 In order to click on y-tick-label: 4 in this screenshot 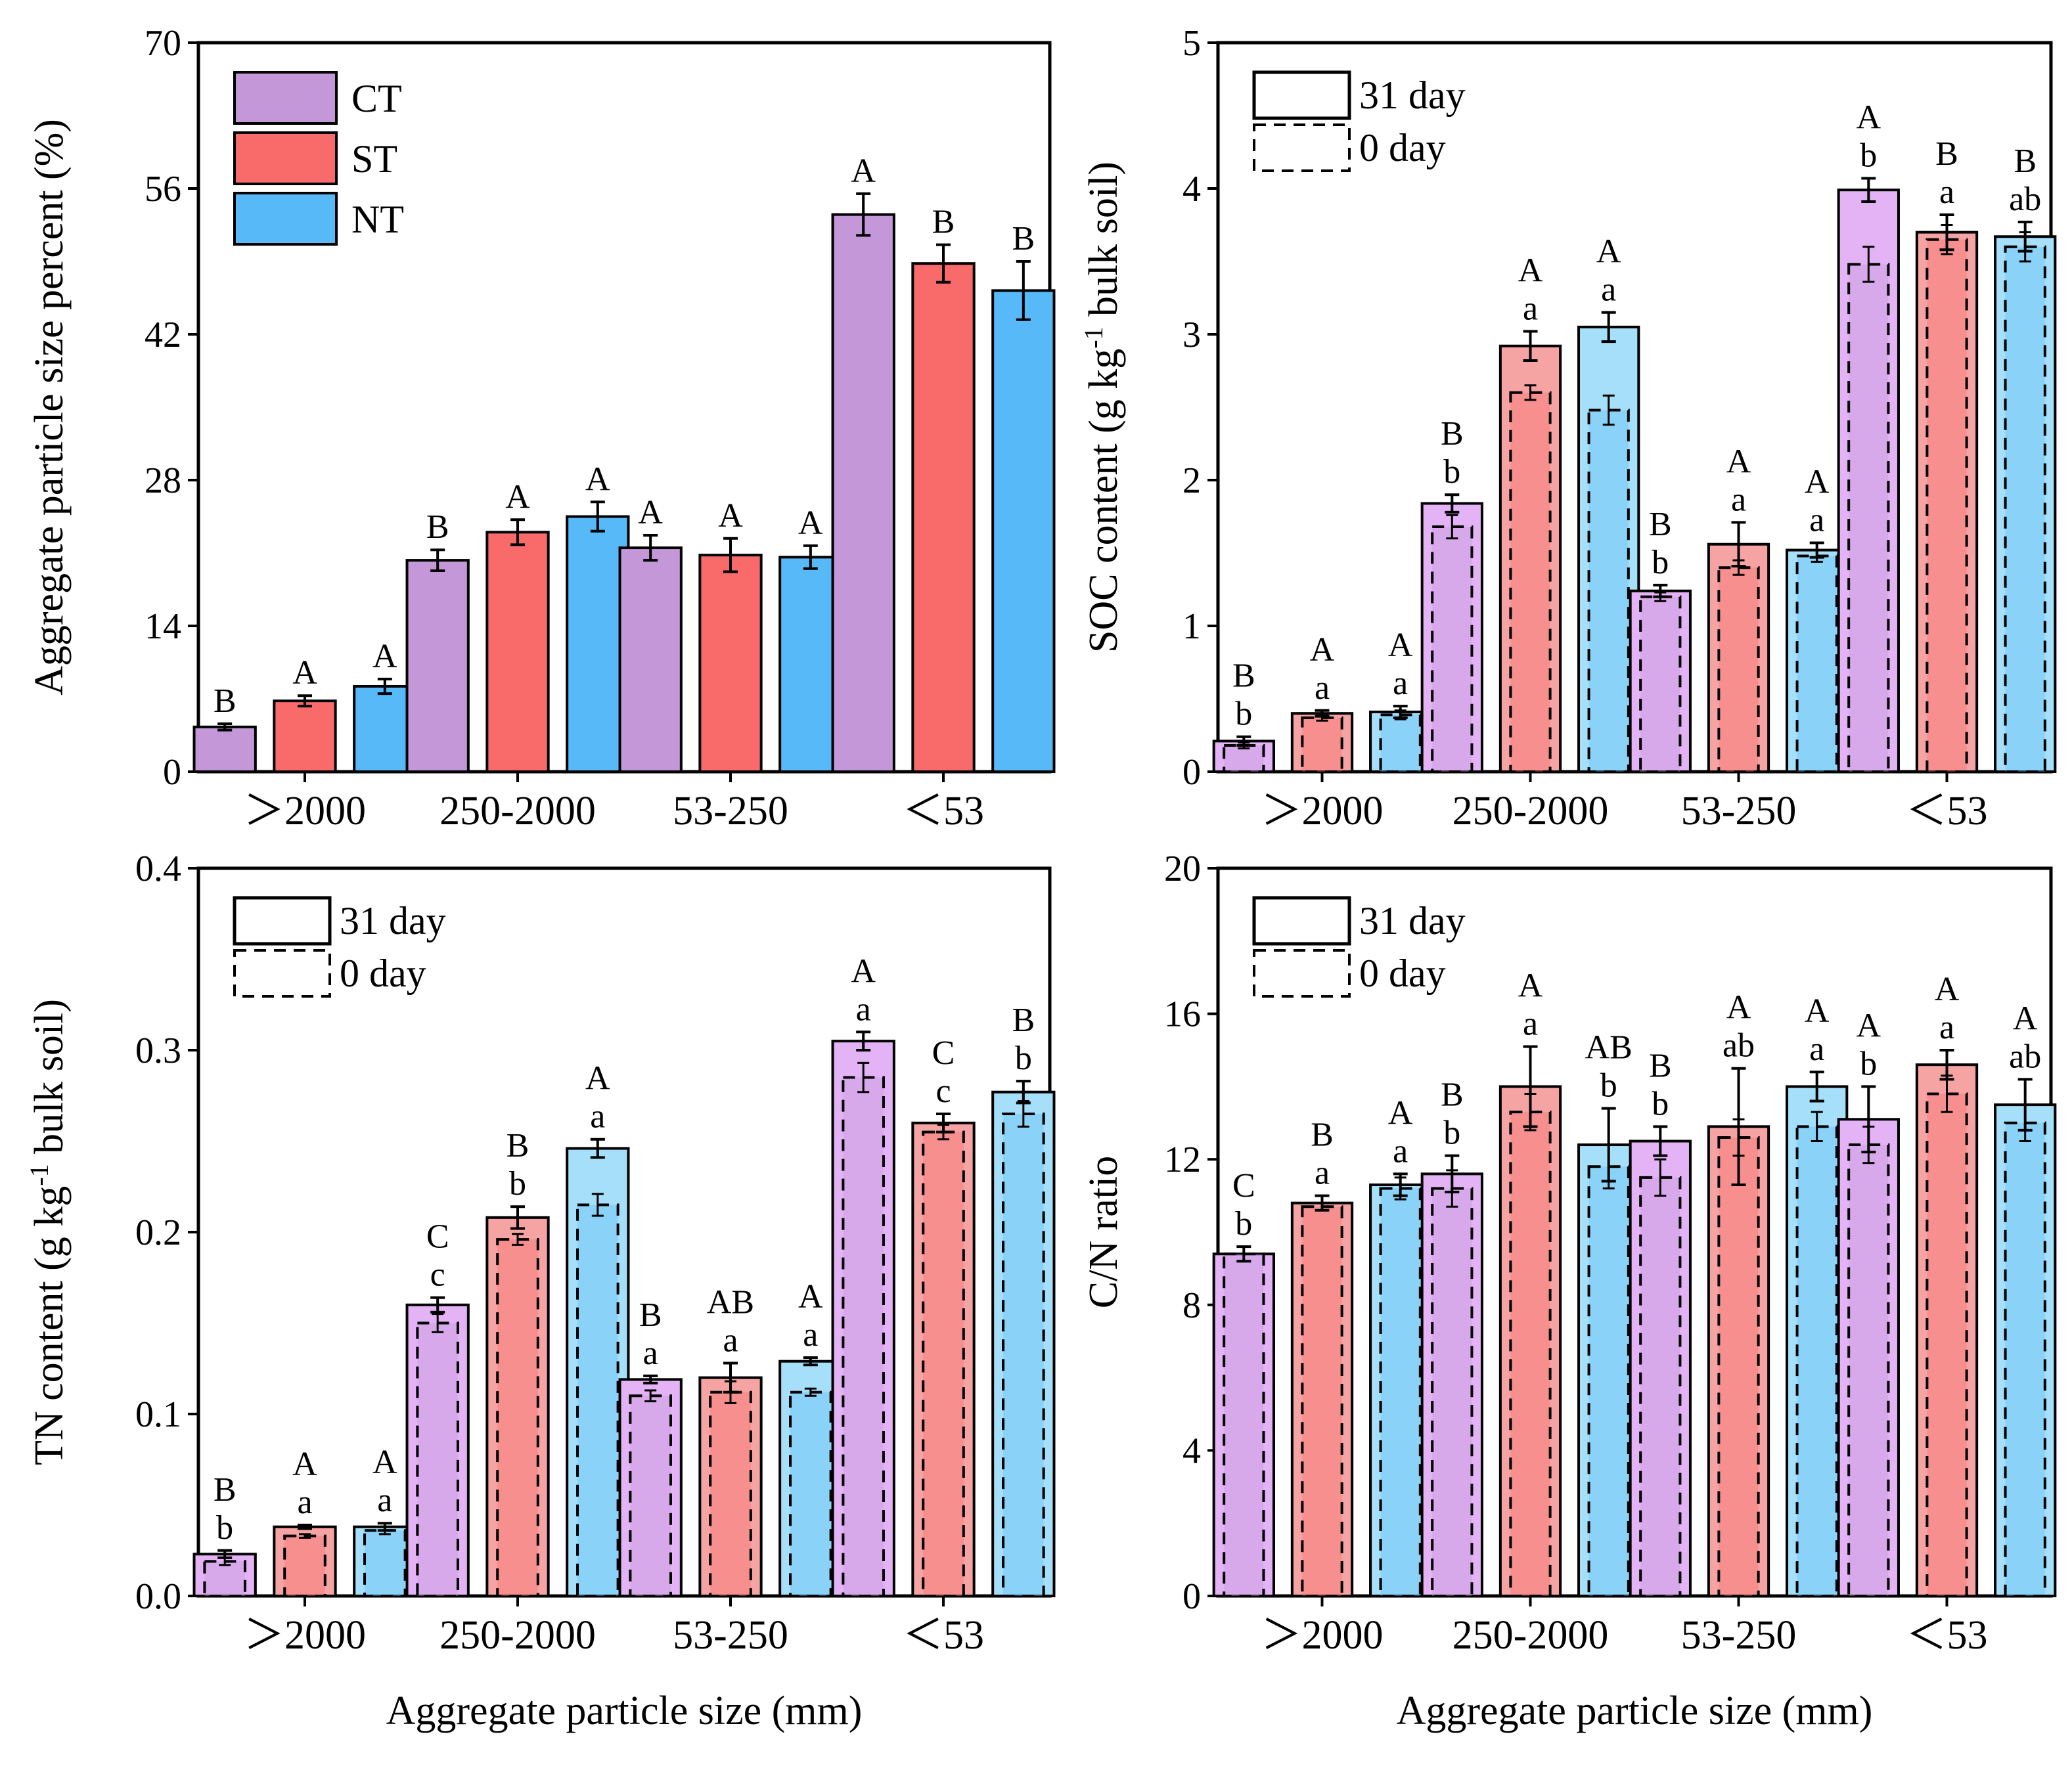, I will do `click(1191, 1451)`.